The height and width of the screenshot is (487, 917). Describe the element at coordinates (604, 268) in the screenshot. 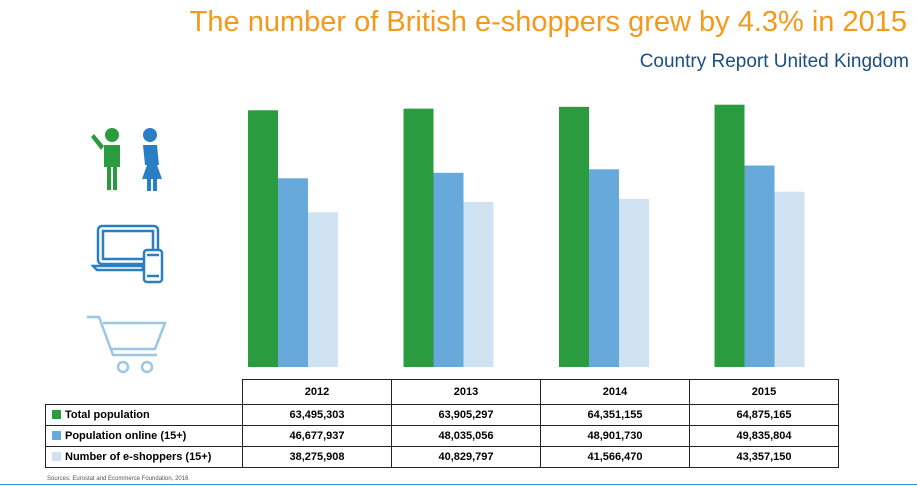

I see `bar-population-online-2014` at that location.